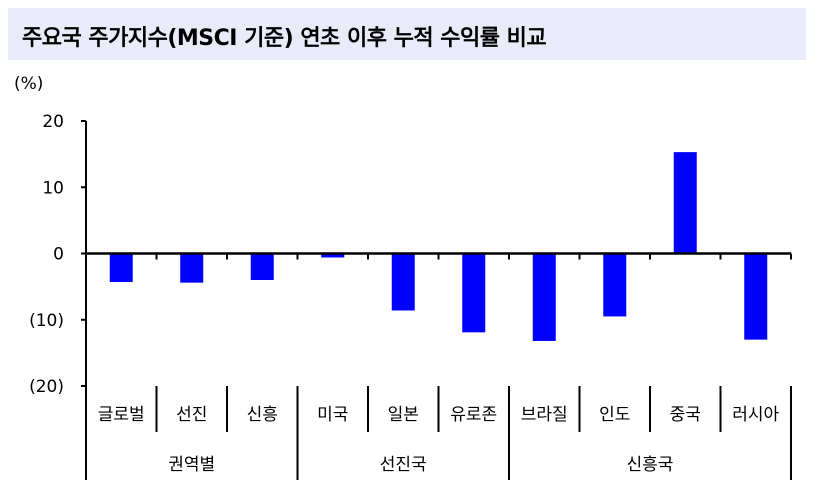 Image resolution: width=824 pixels, height=490 pixels. Describe the element at coordinates (403, 465) in the screenshot. I see `group-label: 선진국` at that location.